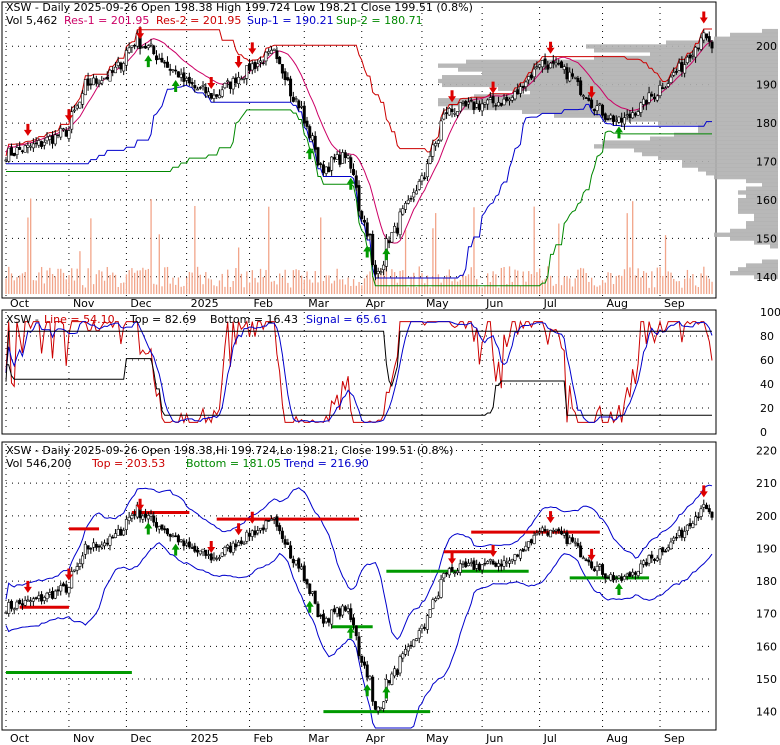 The image size is (780, 745). What do you see at coordinates (494, 303) in the screenshot?
I see `x-tick-label: Jun` at bounding box center [494, 303].